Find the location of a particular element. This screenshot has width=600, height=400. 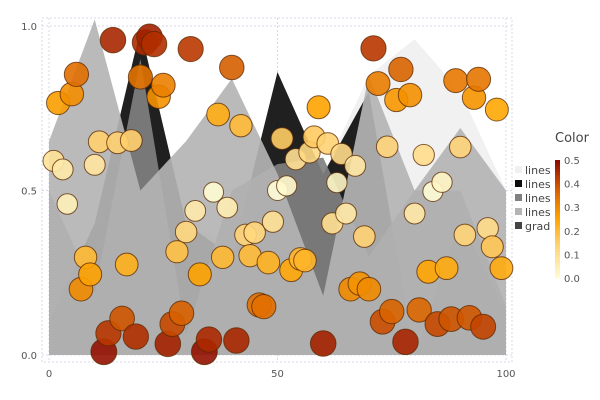

colorbar-tick-label: 0.4 is located at coordinates (572, 185).